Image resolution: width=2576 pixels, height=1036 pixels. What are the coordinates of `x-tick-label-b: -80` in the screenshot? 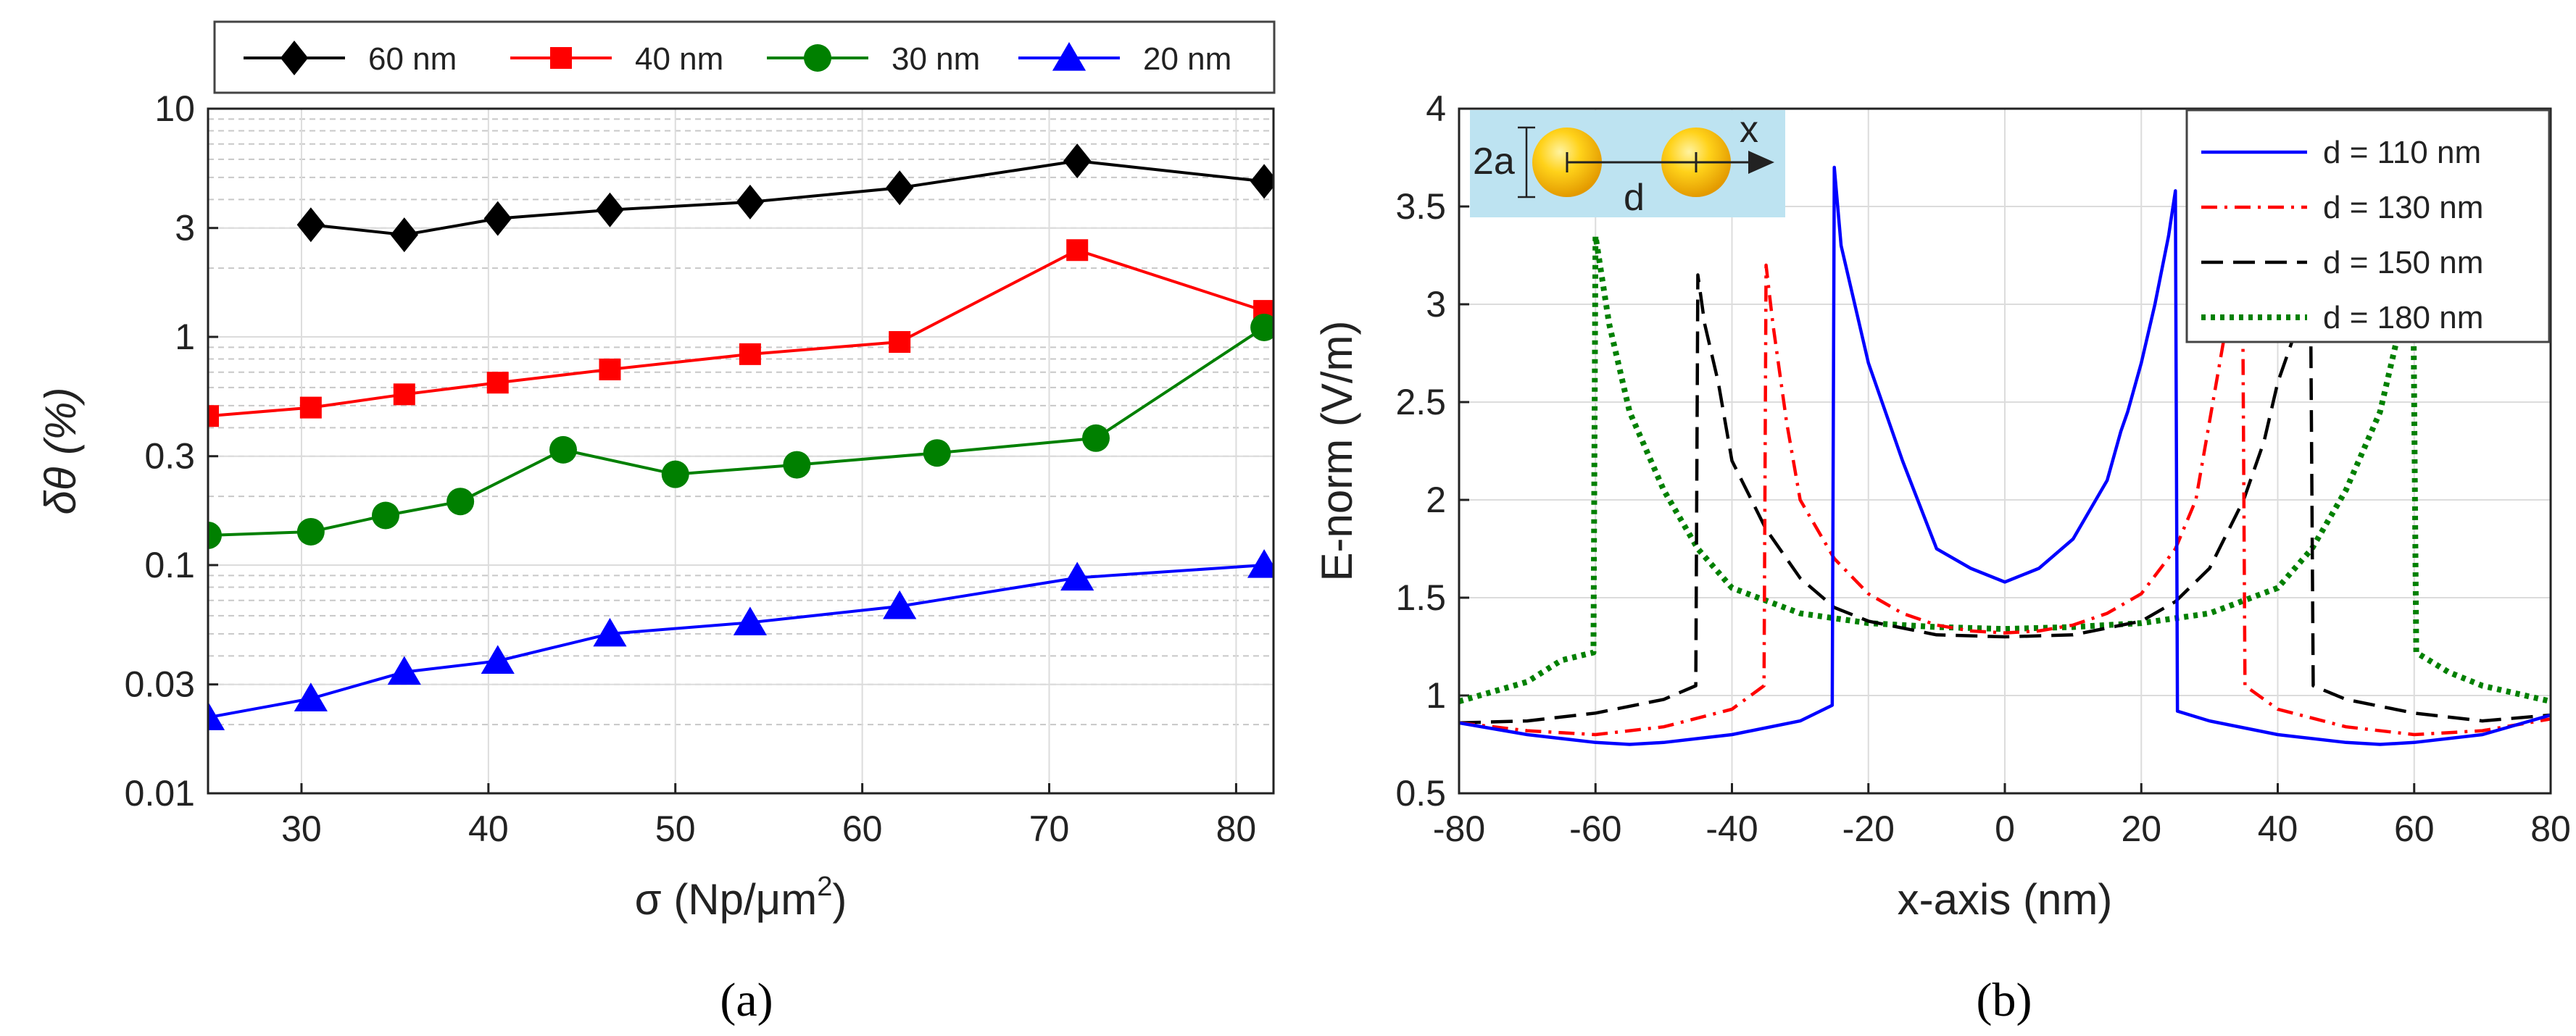 It's located at (1459, 829).